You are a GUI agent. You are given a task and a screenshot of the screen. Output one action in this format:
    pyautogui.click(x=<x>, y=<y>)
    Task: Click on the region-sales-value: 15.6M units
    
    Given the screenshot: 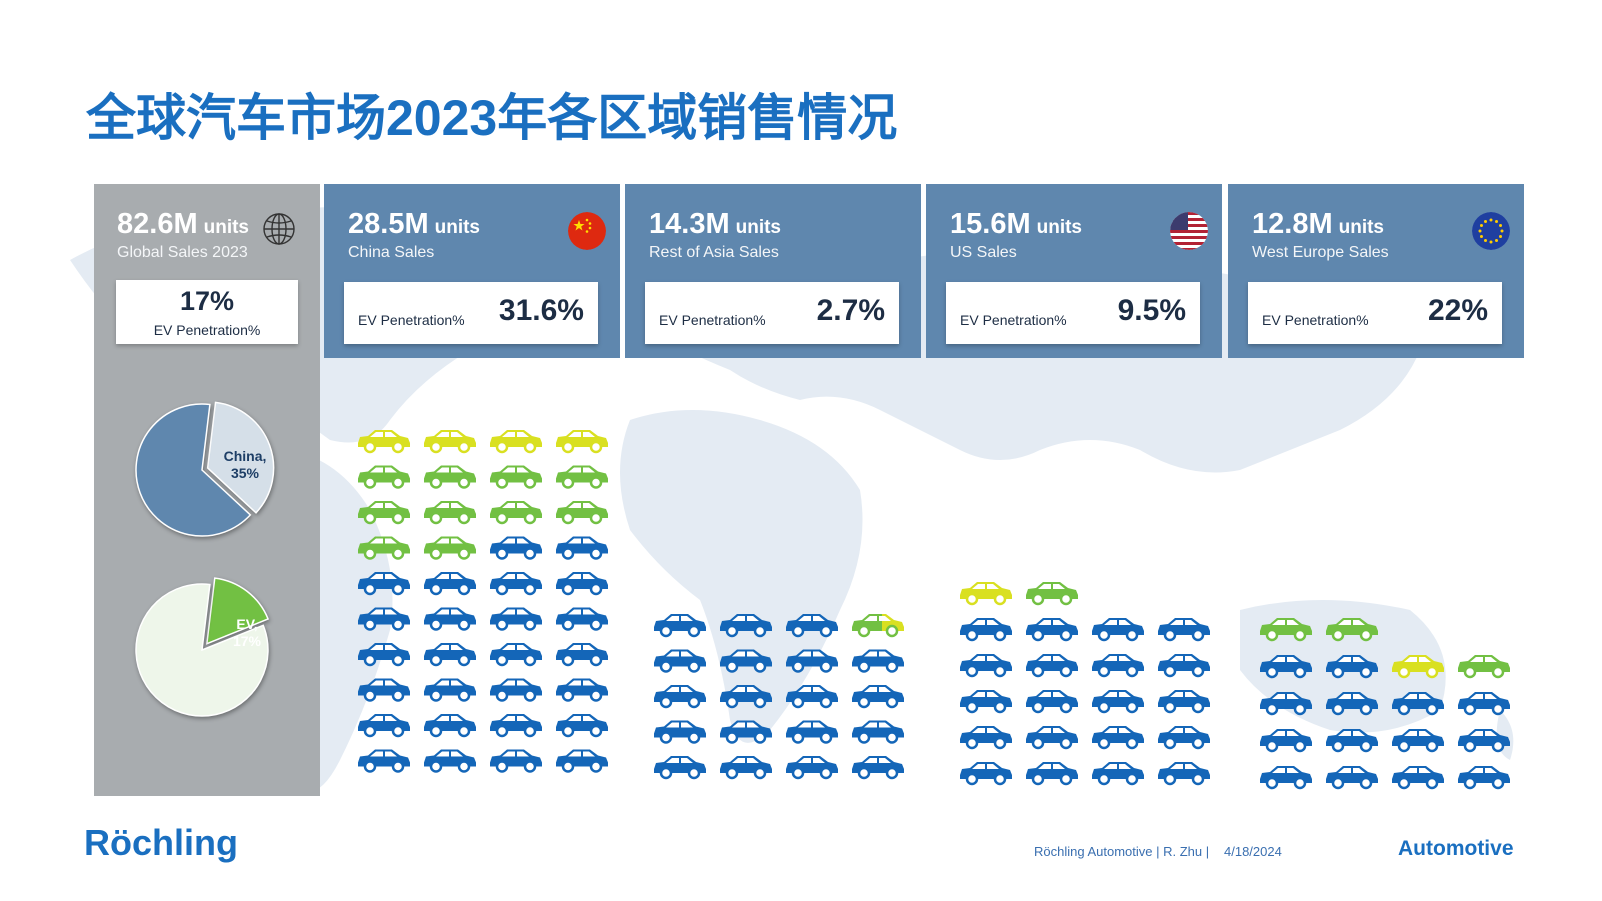 What is the action you would take?
    pyautogui.click(x=1016, y=224)
    